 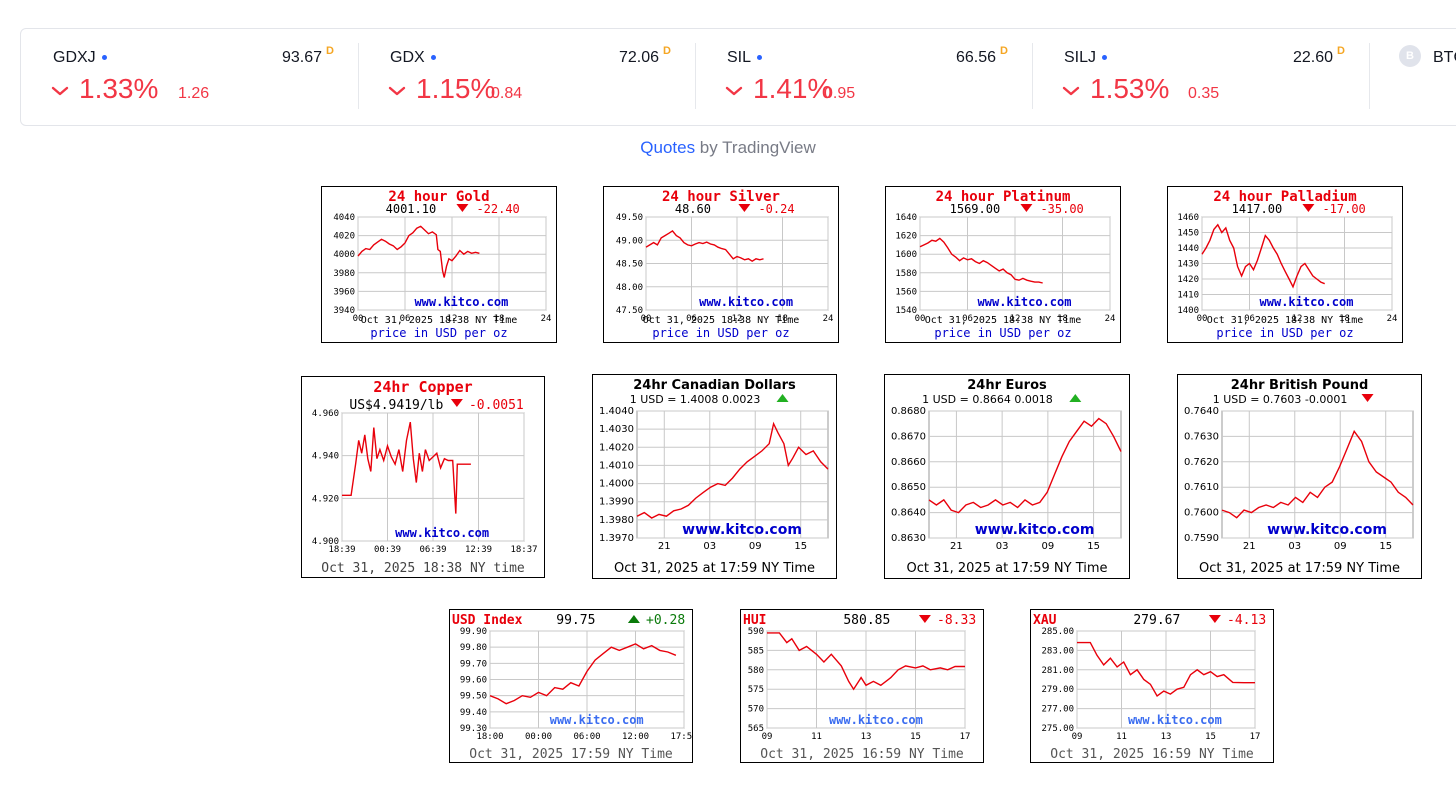 What do you see at coordinates (755, 147) in the screenshot?
I see `attribution-by-text: by TradingView` at bounding box center [755, 147].